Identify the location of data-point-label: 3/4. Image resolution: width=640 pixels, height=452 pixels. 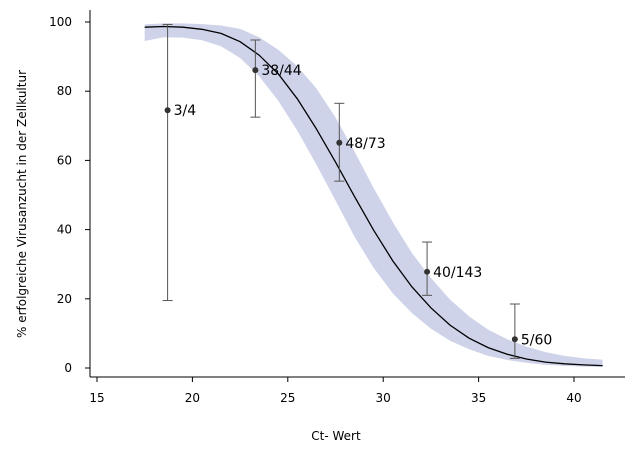
(185, 111).